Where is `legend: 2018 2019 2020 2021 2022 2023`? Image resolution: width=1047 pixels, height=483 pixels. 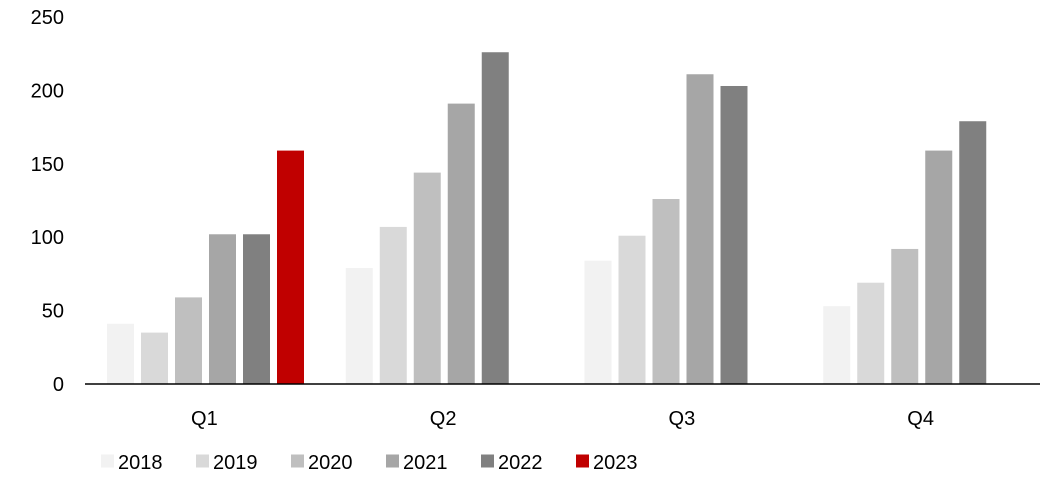 legend: 2018 2019 2020 2021 2022 2023 is located at coordinates (369, 463).